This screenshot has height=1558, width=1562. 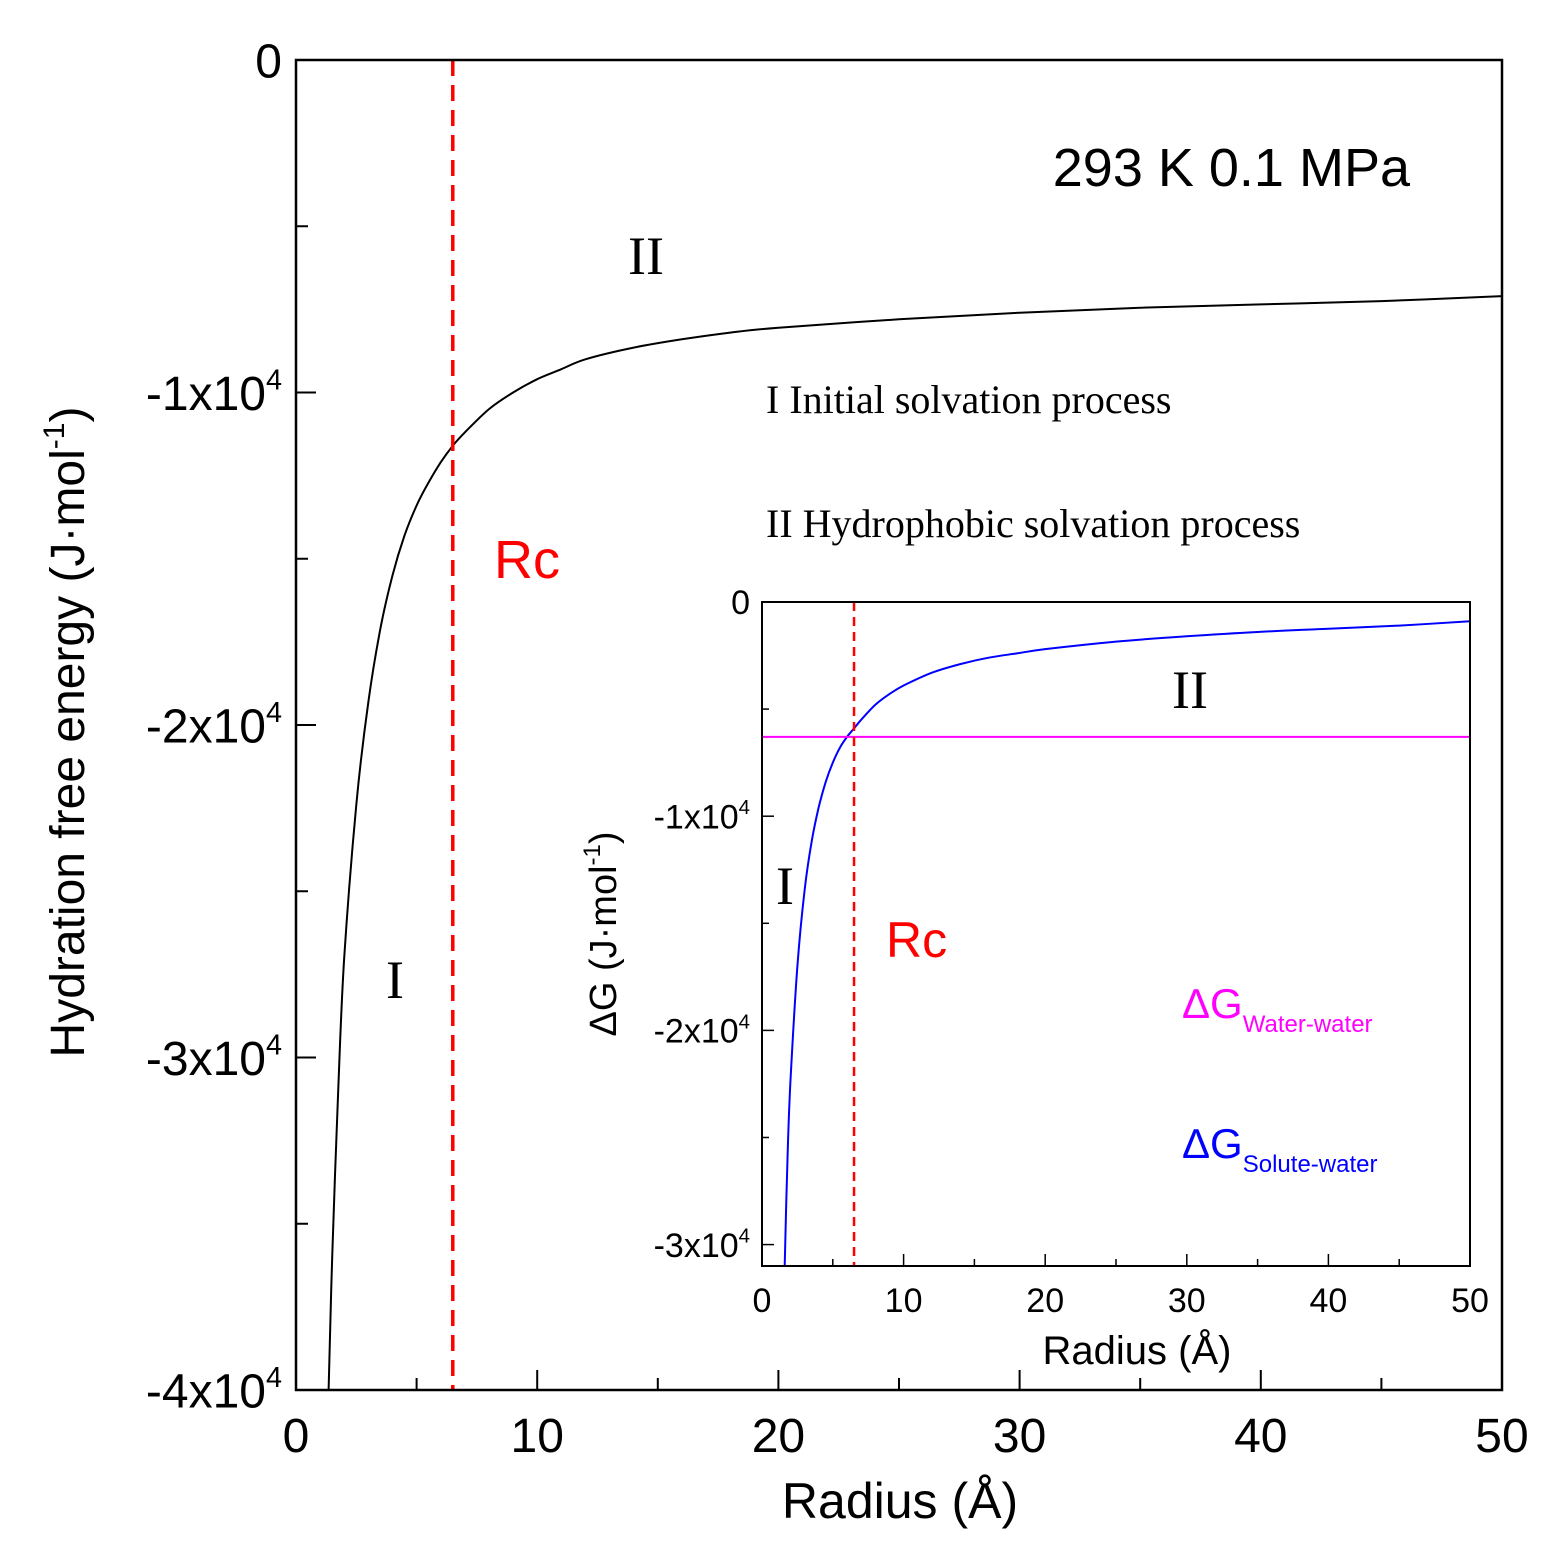 What do you see at coordinates (916, 940) in the screenshot?
I see `inset-rc-label: Rc` at bounding box center [916, 940].